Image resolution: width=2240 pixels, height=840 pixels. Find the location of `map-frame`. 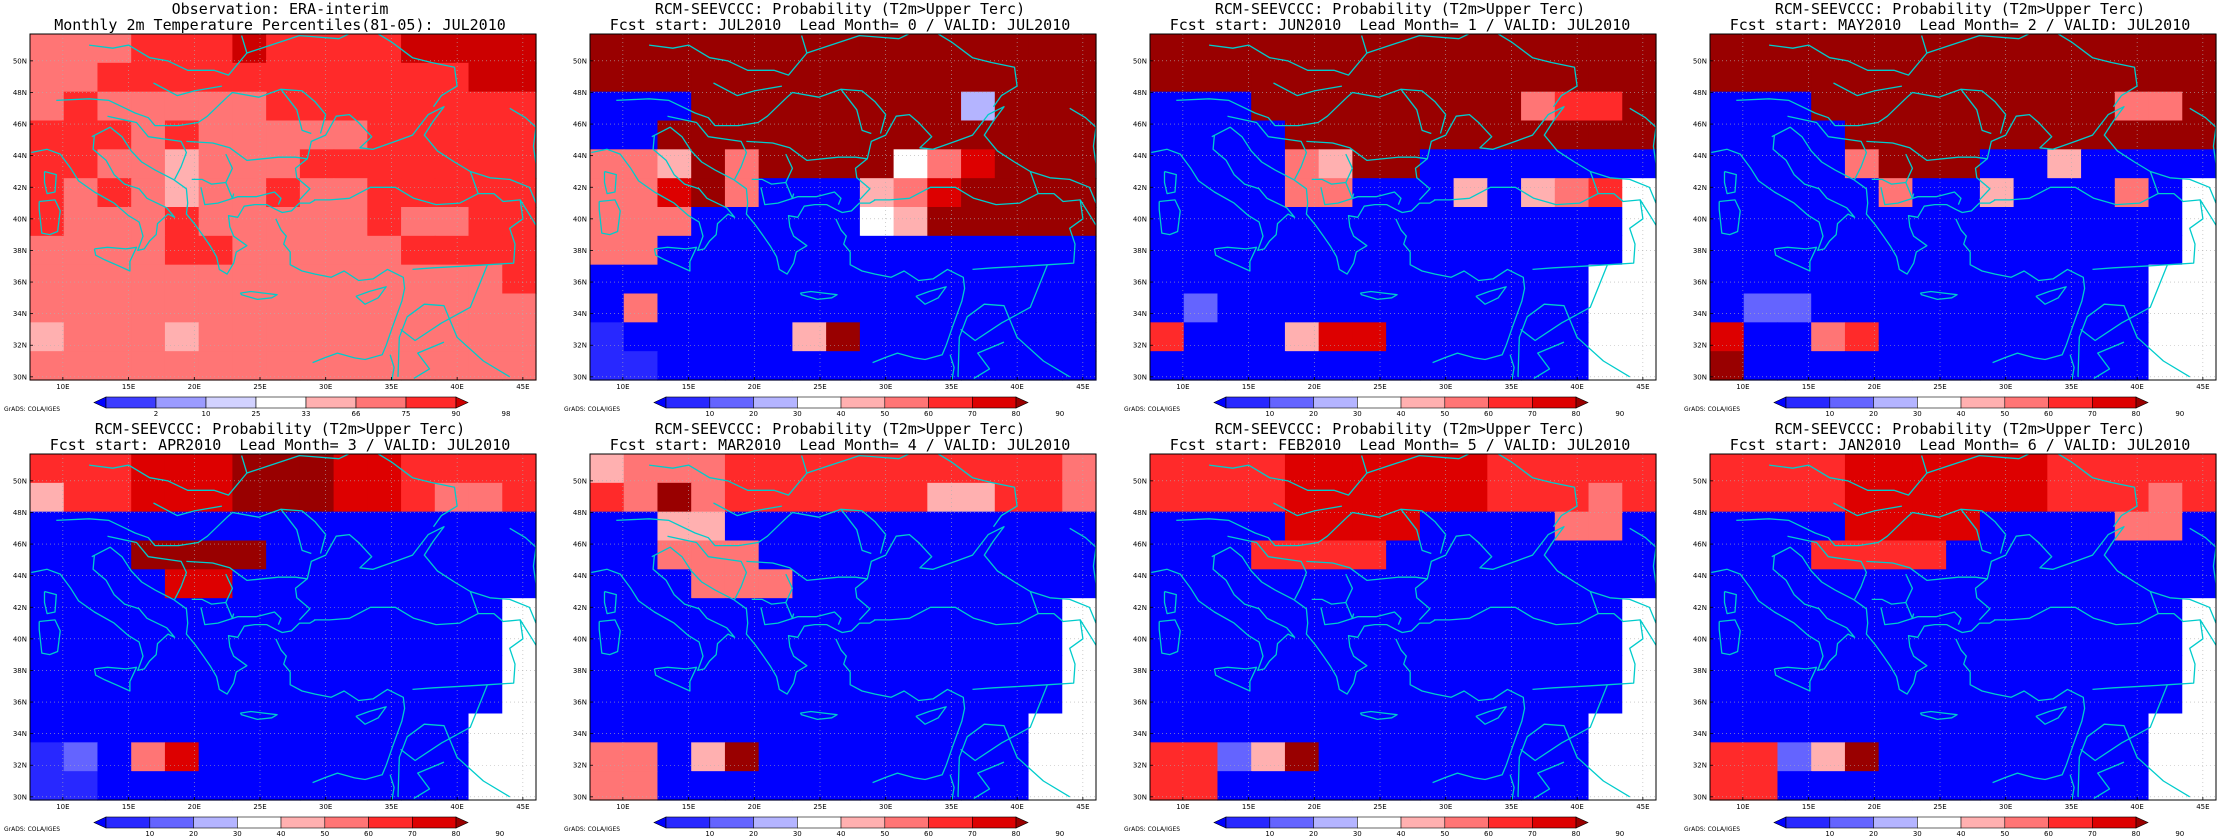

map-frame is located at coordinates (283, 627).